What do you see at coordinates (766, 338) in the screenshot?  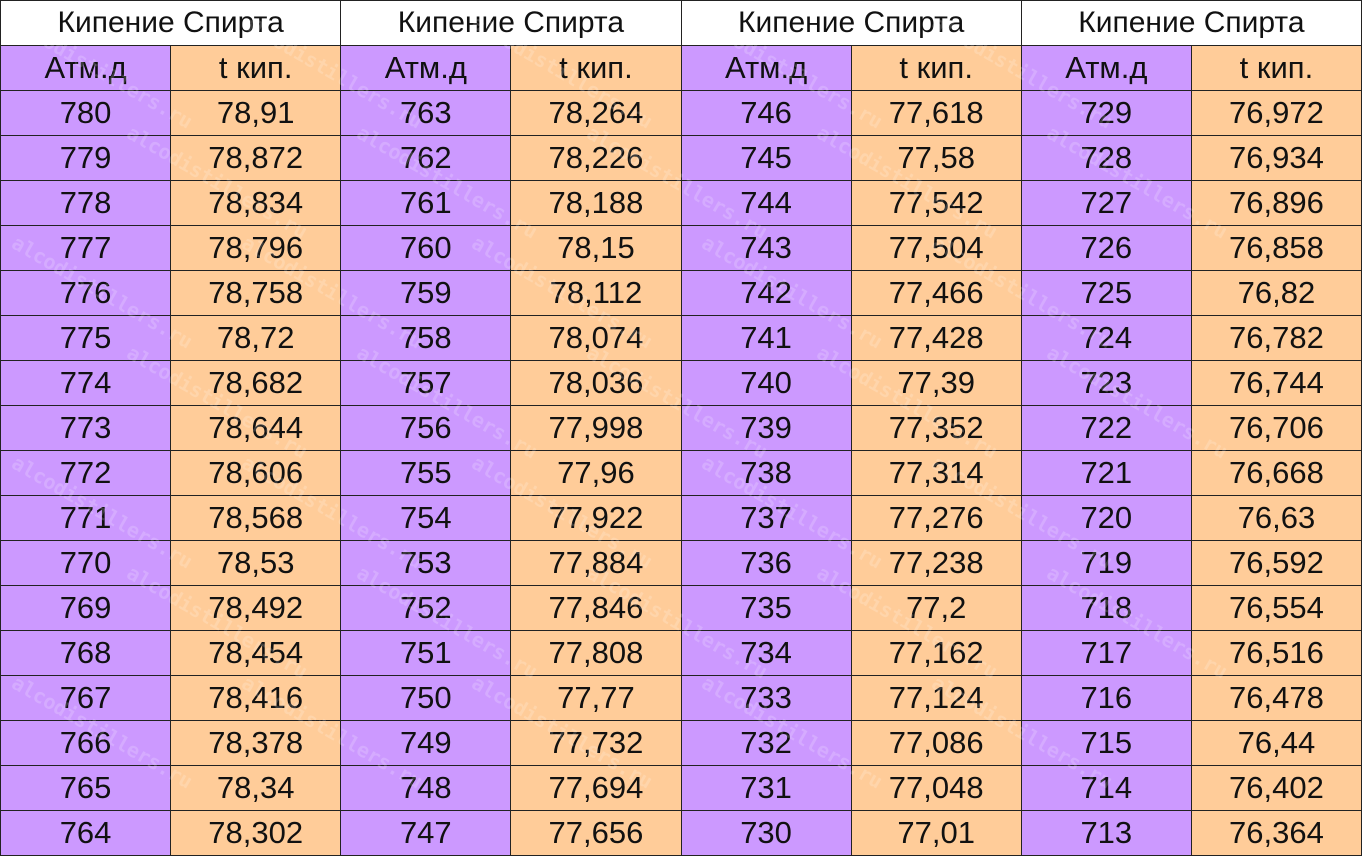 I see `pressure-cell: 741` at bounding box center [766, 338].